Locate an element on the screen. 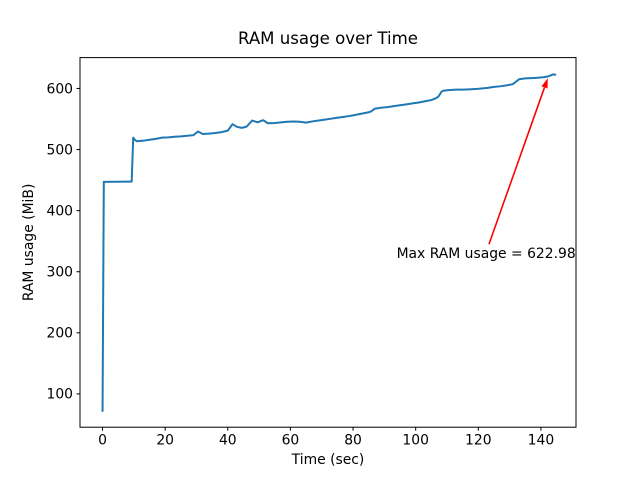  y-tick-label: 300 is located at coordinates (59, 273).